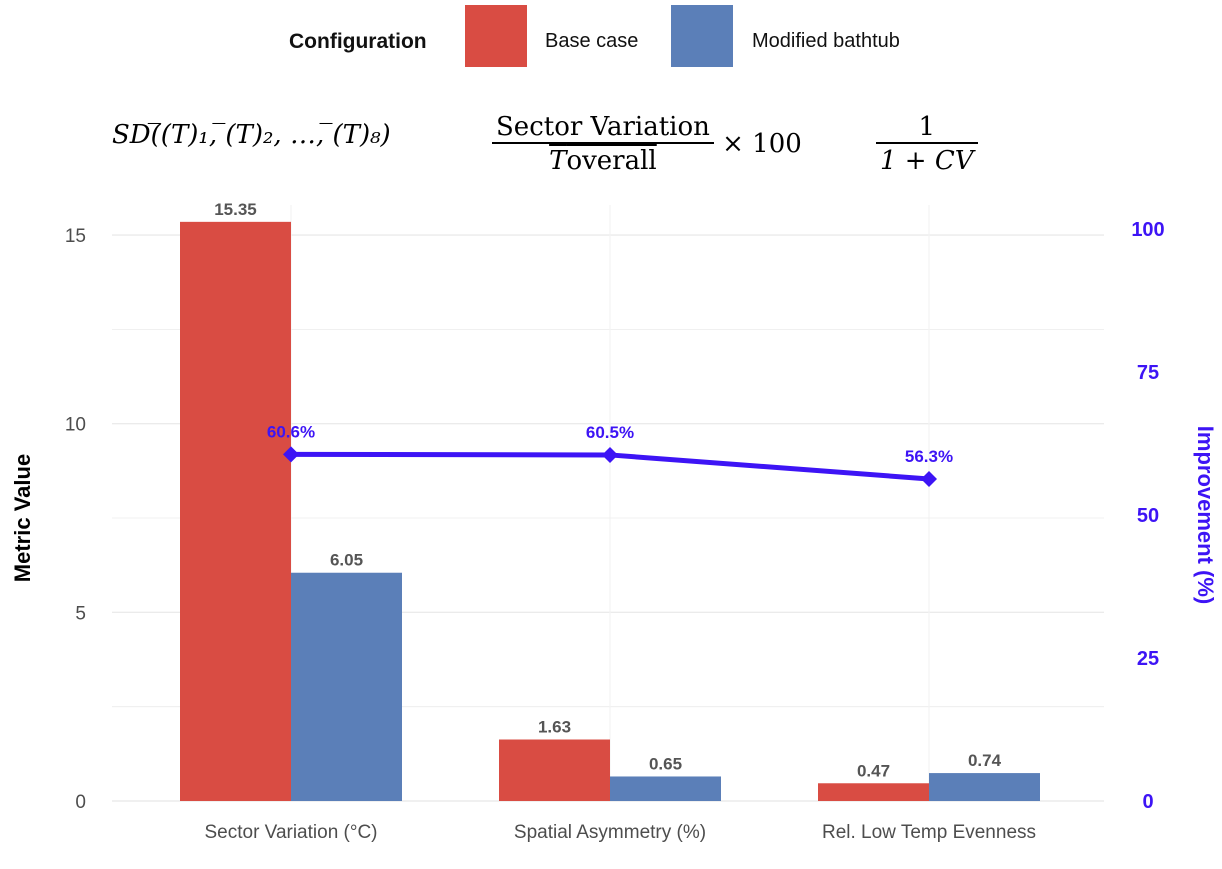 The image size is (1222, 869). What do you see at coordinates (1147, 230) in the screenshot?
I see `y-right-tick-label: 100` at bounding box center [1147, 230].